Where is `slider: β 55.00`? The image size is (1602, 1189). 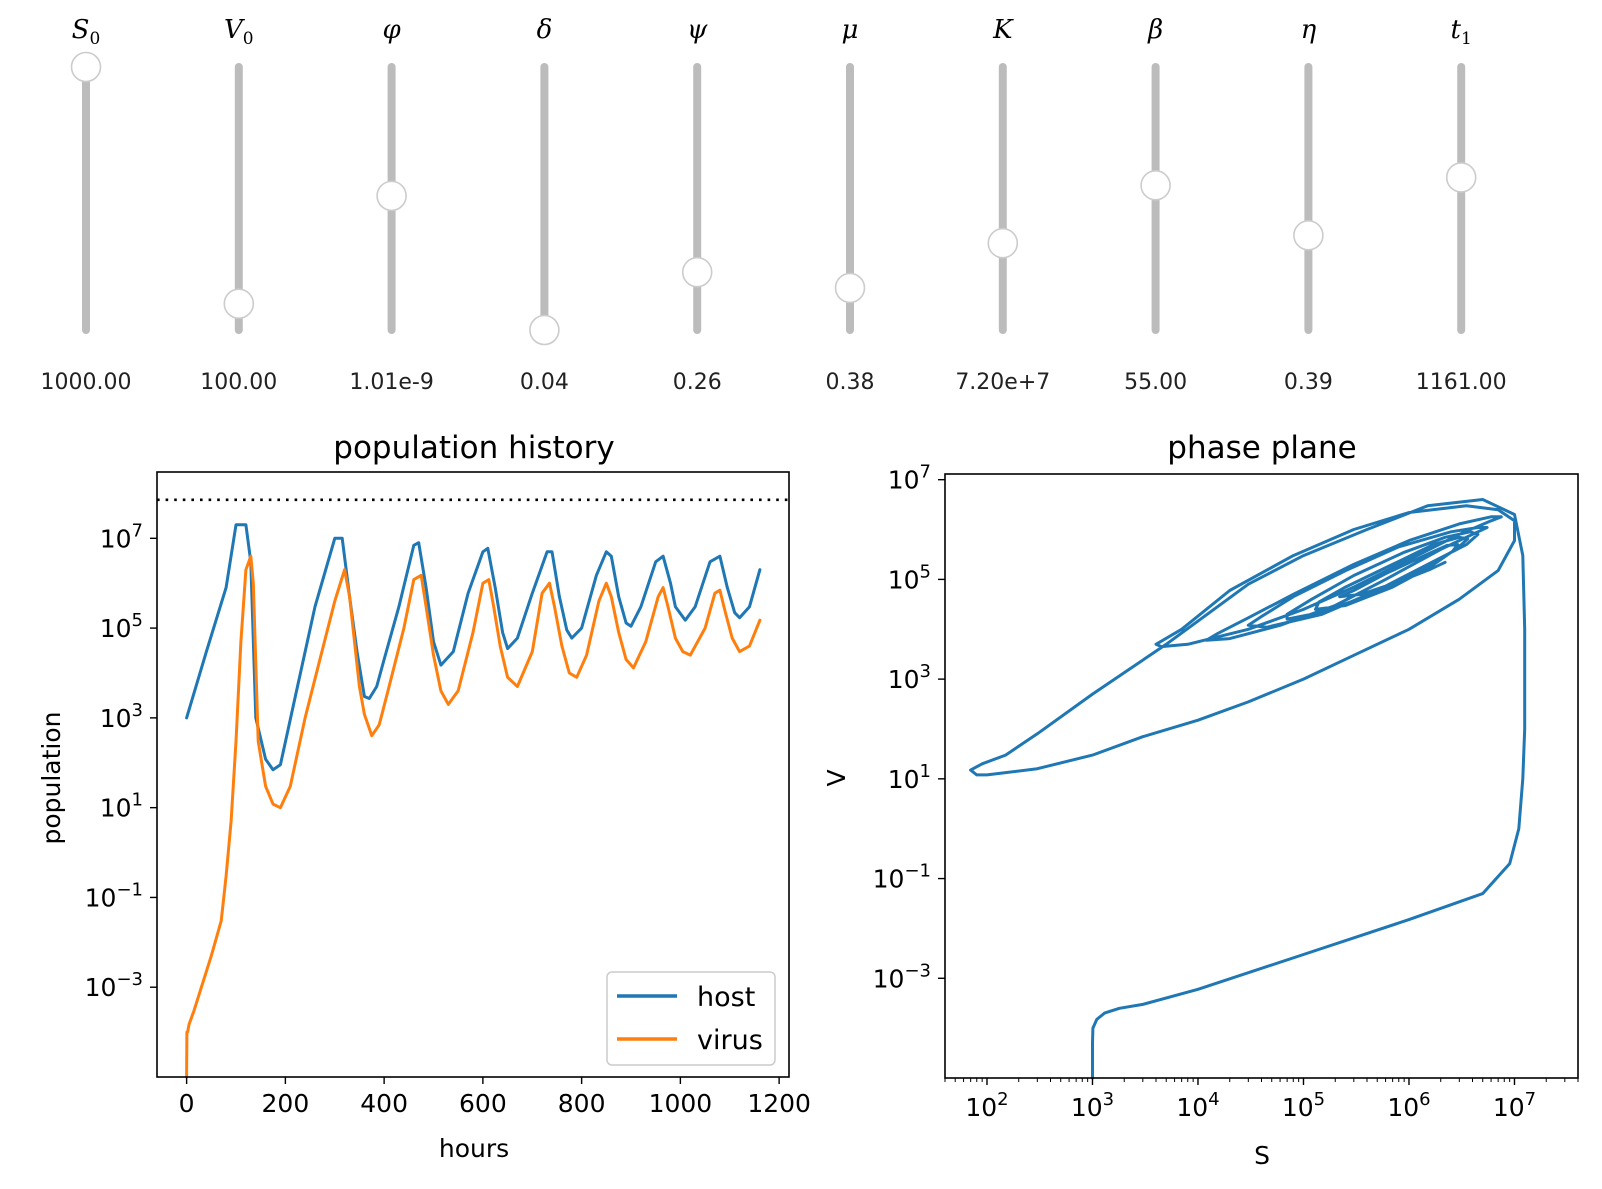
slider: β 55.00 is located at coordinates (1155, 205).